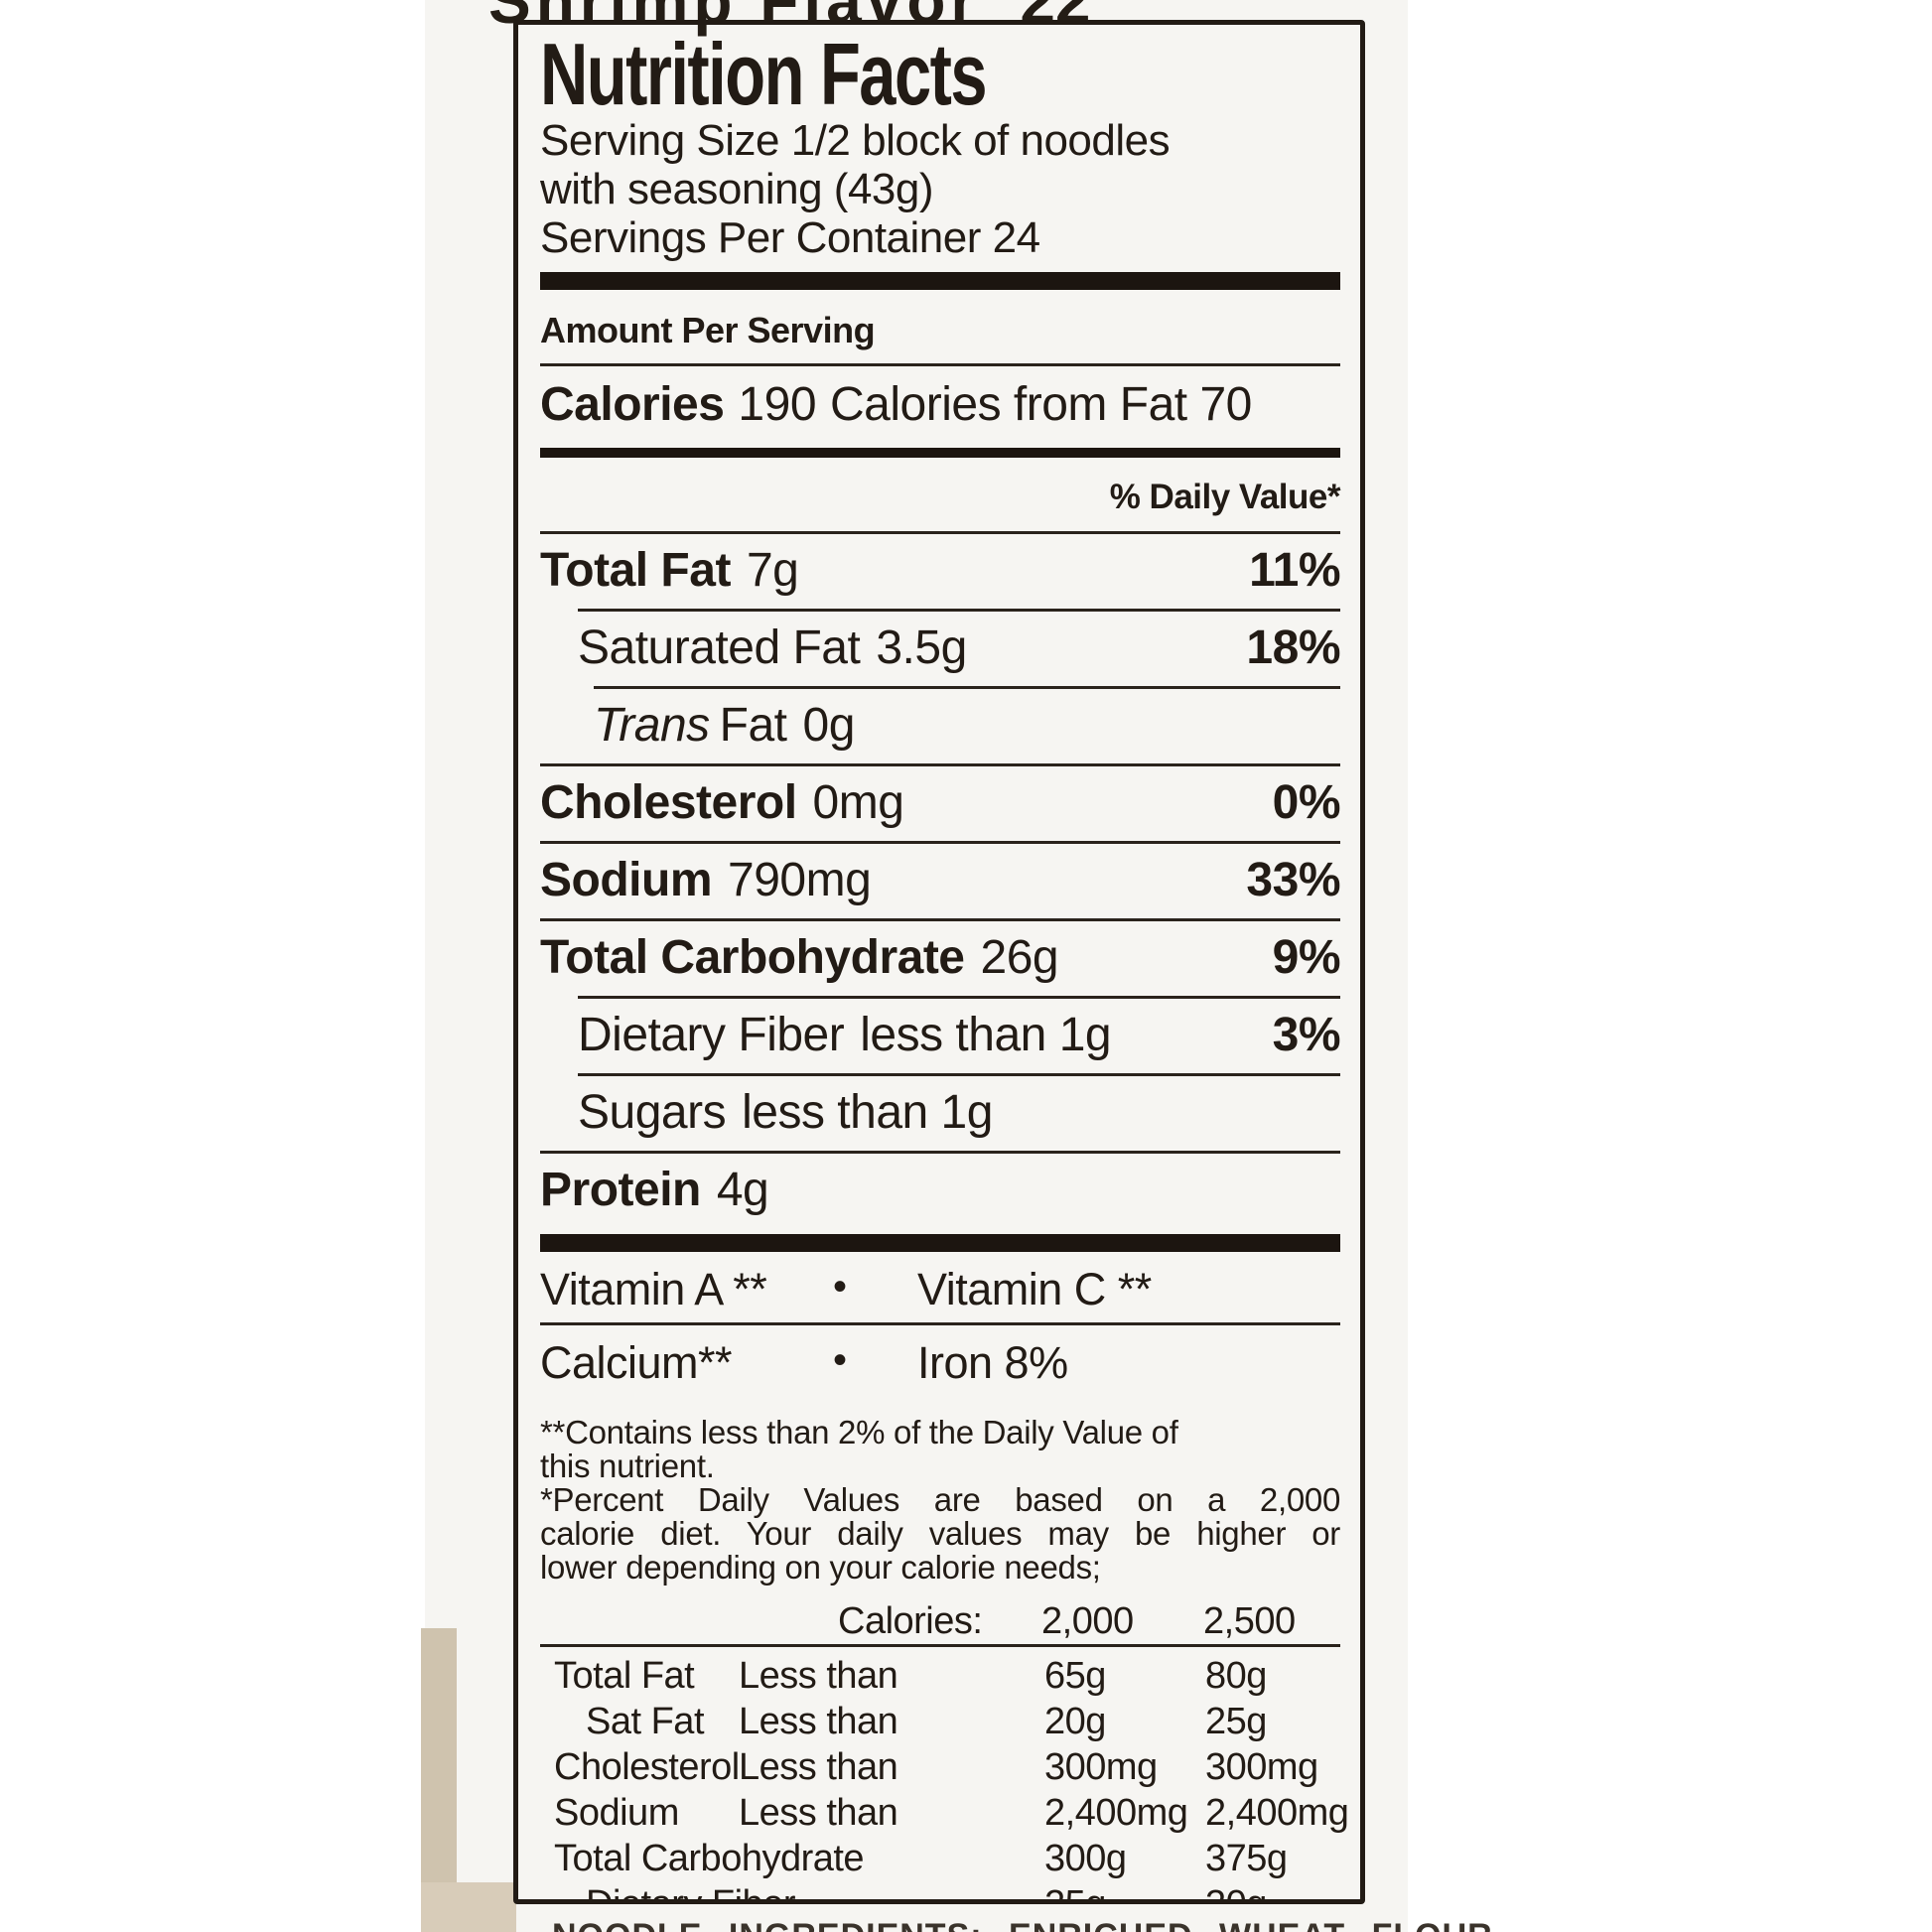 This screenshot has width=1932, height=1932. I want to click on dv-row-2000-value: 300g, so click(1085, 1859).